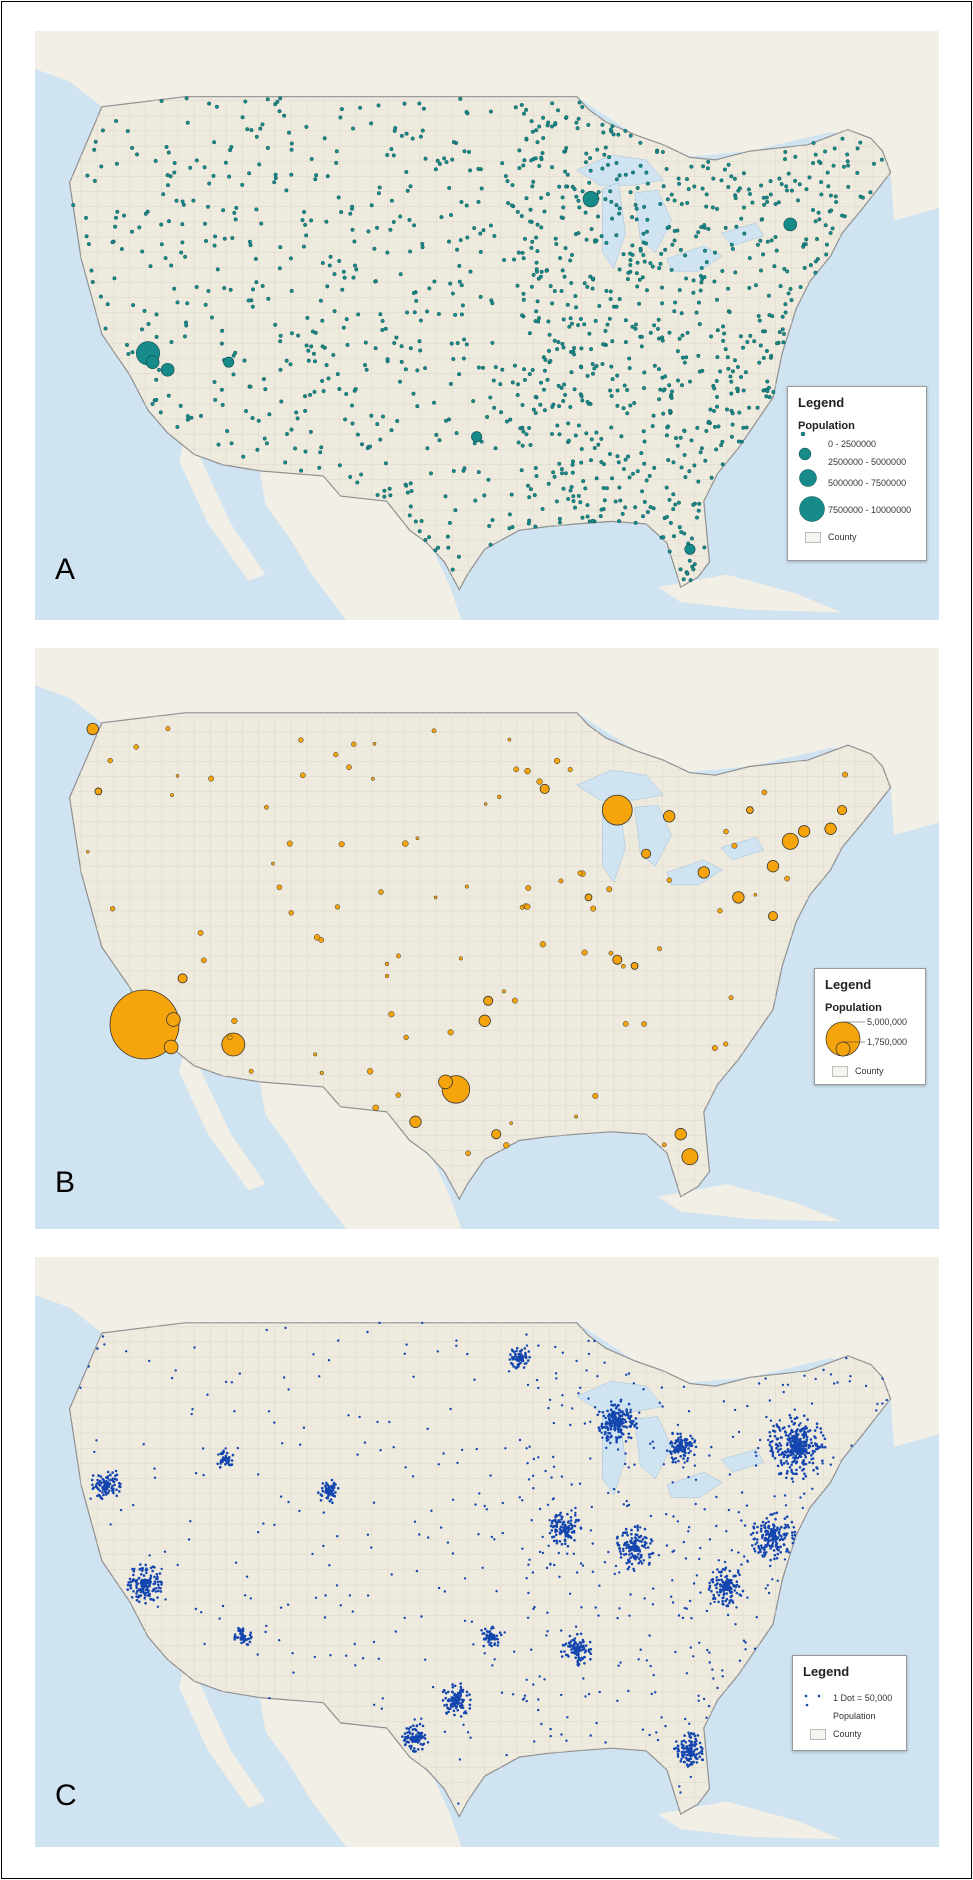 This screenshot has width=973, height=1880. Describe the element at coordinates (857, 459) in the screenshot. I see `legend-item: 2500000 - 5000000` at that location.